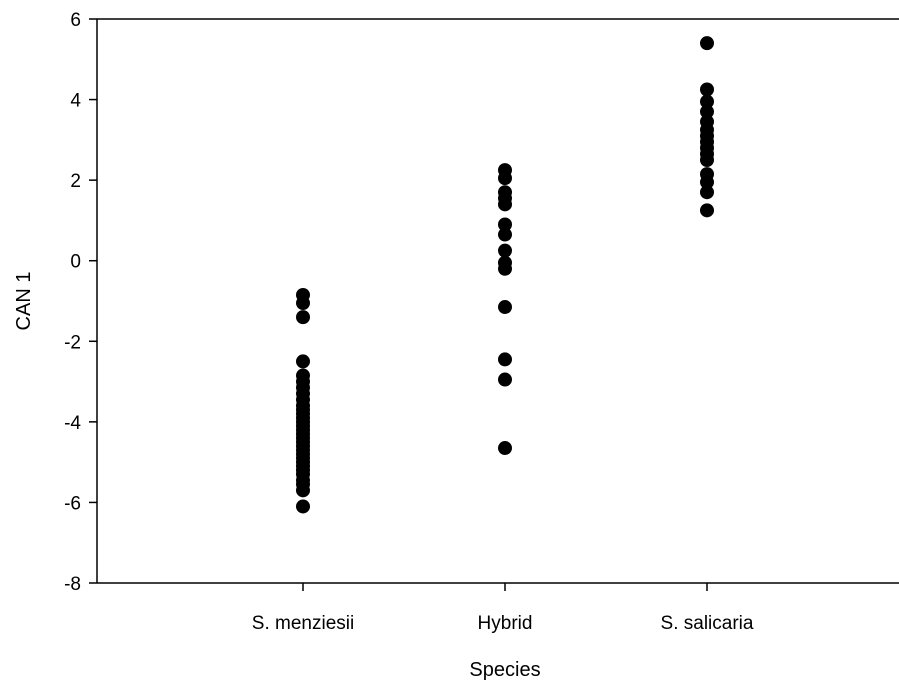  I want to click on y-axis-label: CAN 1, so click(24, 301).